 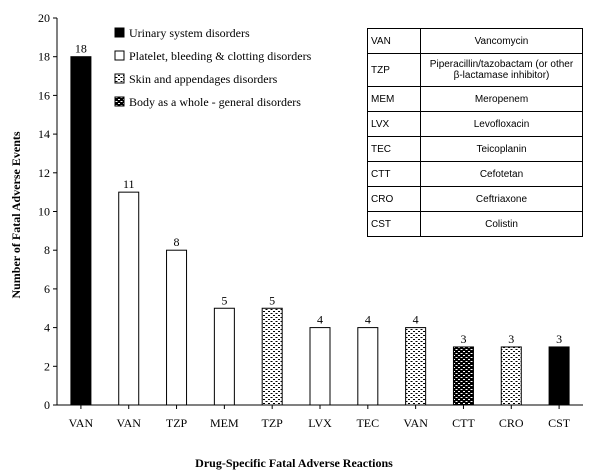 I want to click on abbreviation-name: Cefotetan, so click(x=501, y=174).